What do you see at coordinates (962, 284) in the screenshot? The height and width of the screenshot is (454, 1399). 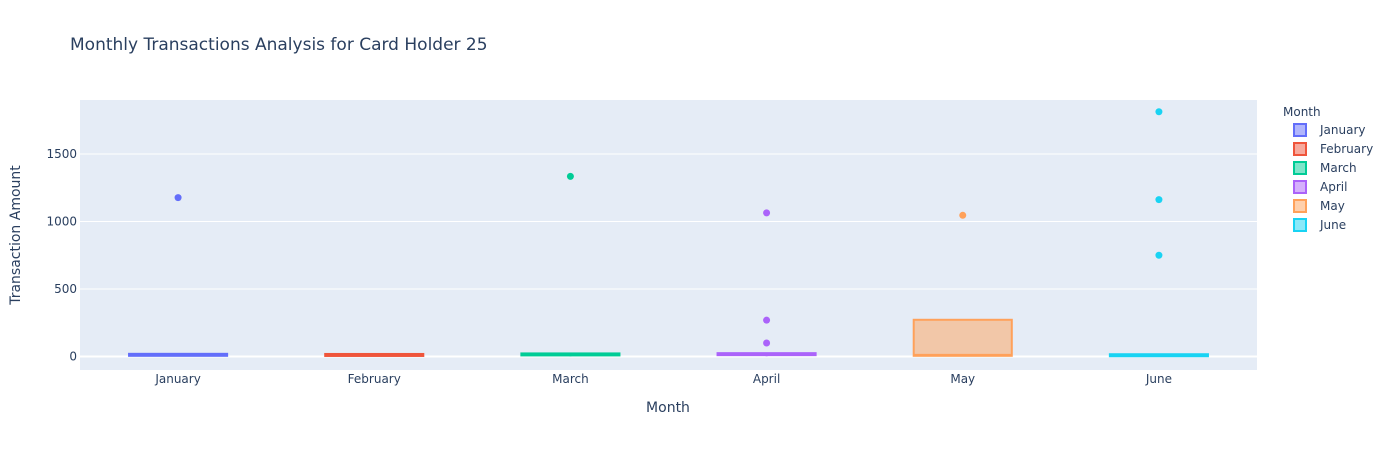 I see `box-may` at bounding box center [962, 284].